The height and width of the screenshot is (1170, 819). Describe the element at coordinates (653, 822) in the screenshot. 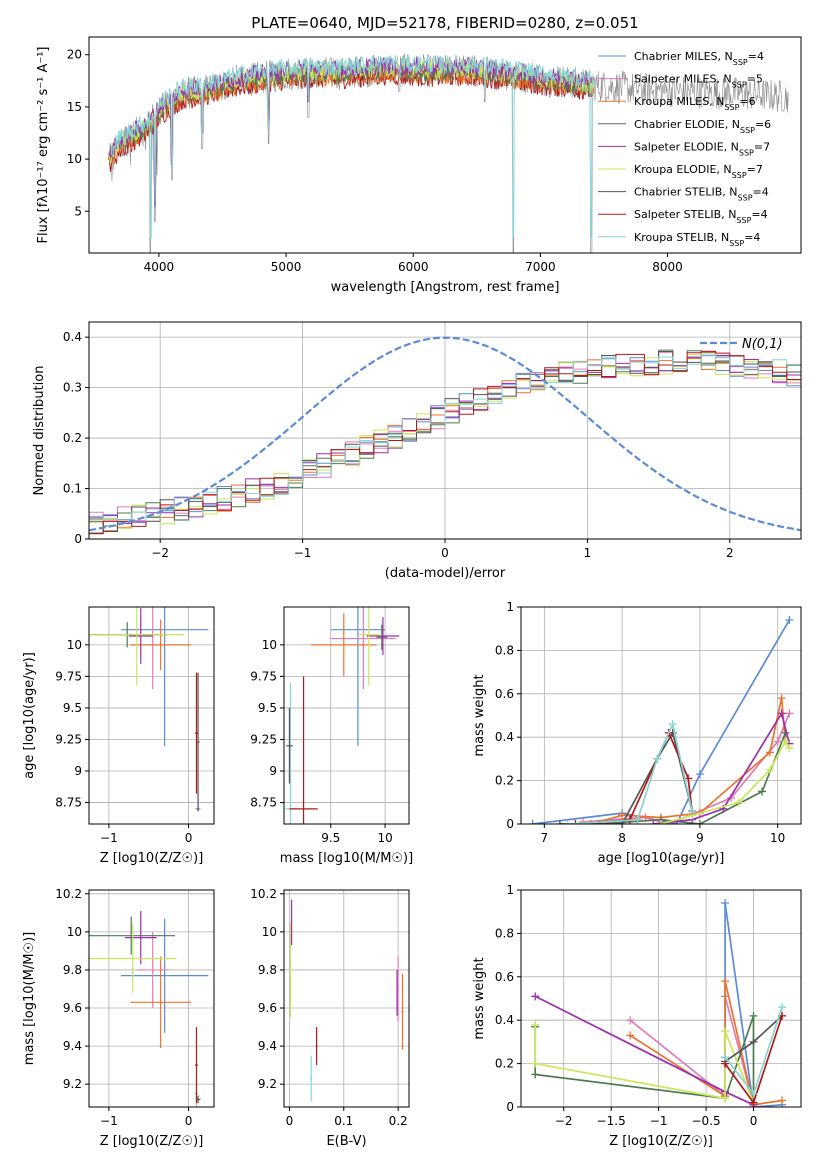

I see `weight-marker-salpeter_elodie` at that location.